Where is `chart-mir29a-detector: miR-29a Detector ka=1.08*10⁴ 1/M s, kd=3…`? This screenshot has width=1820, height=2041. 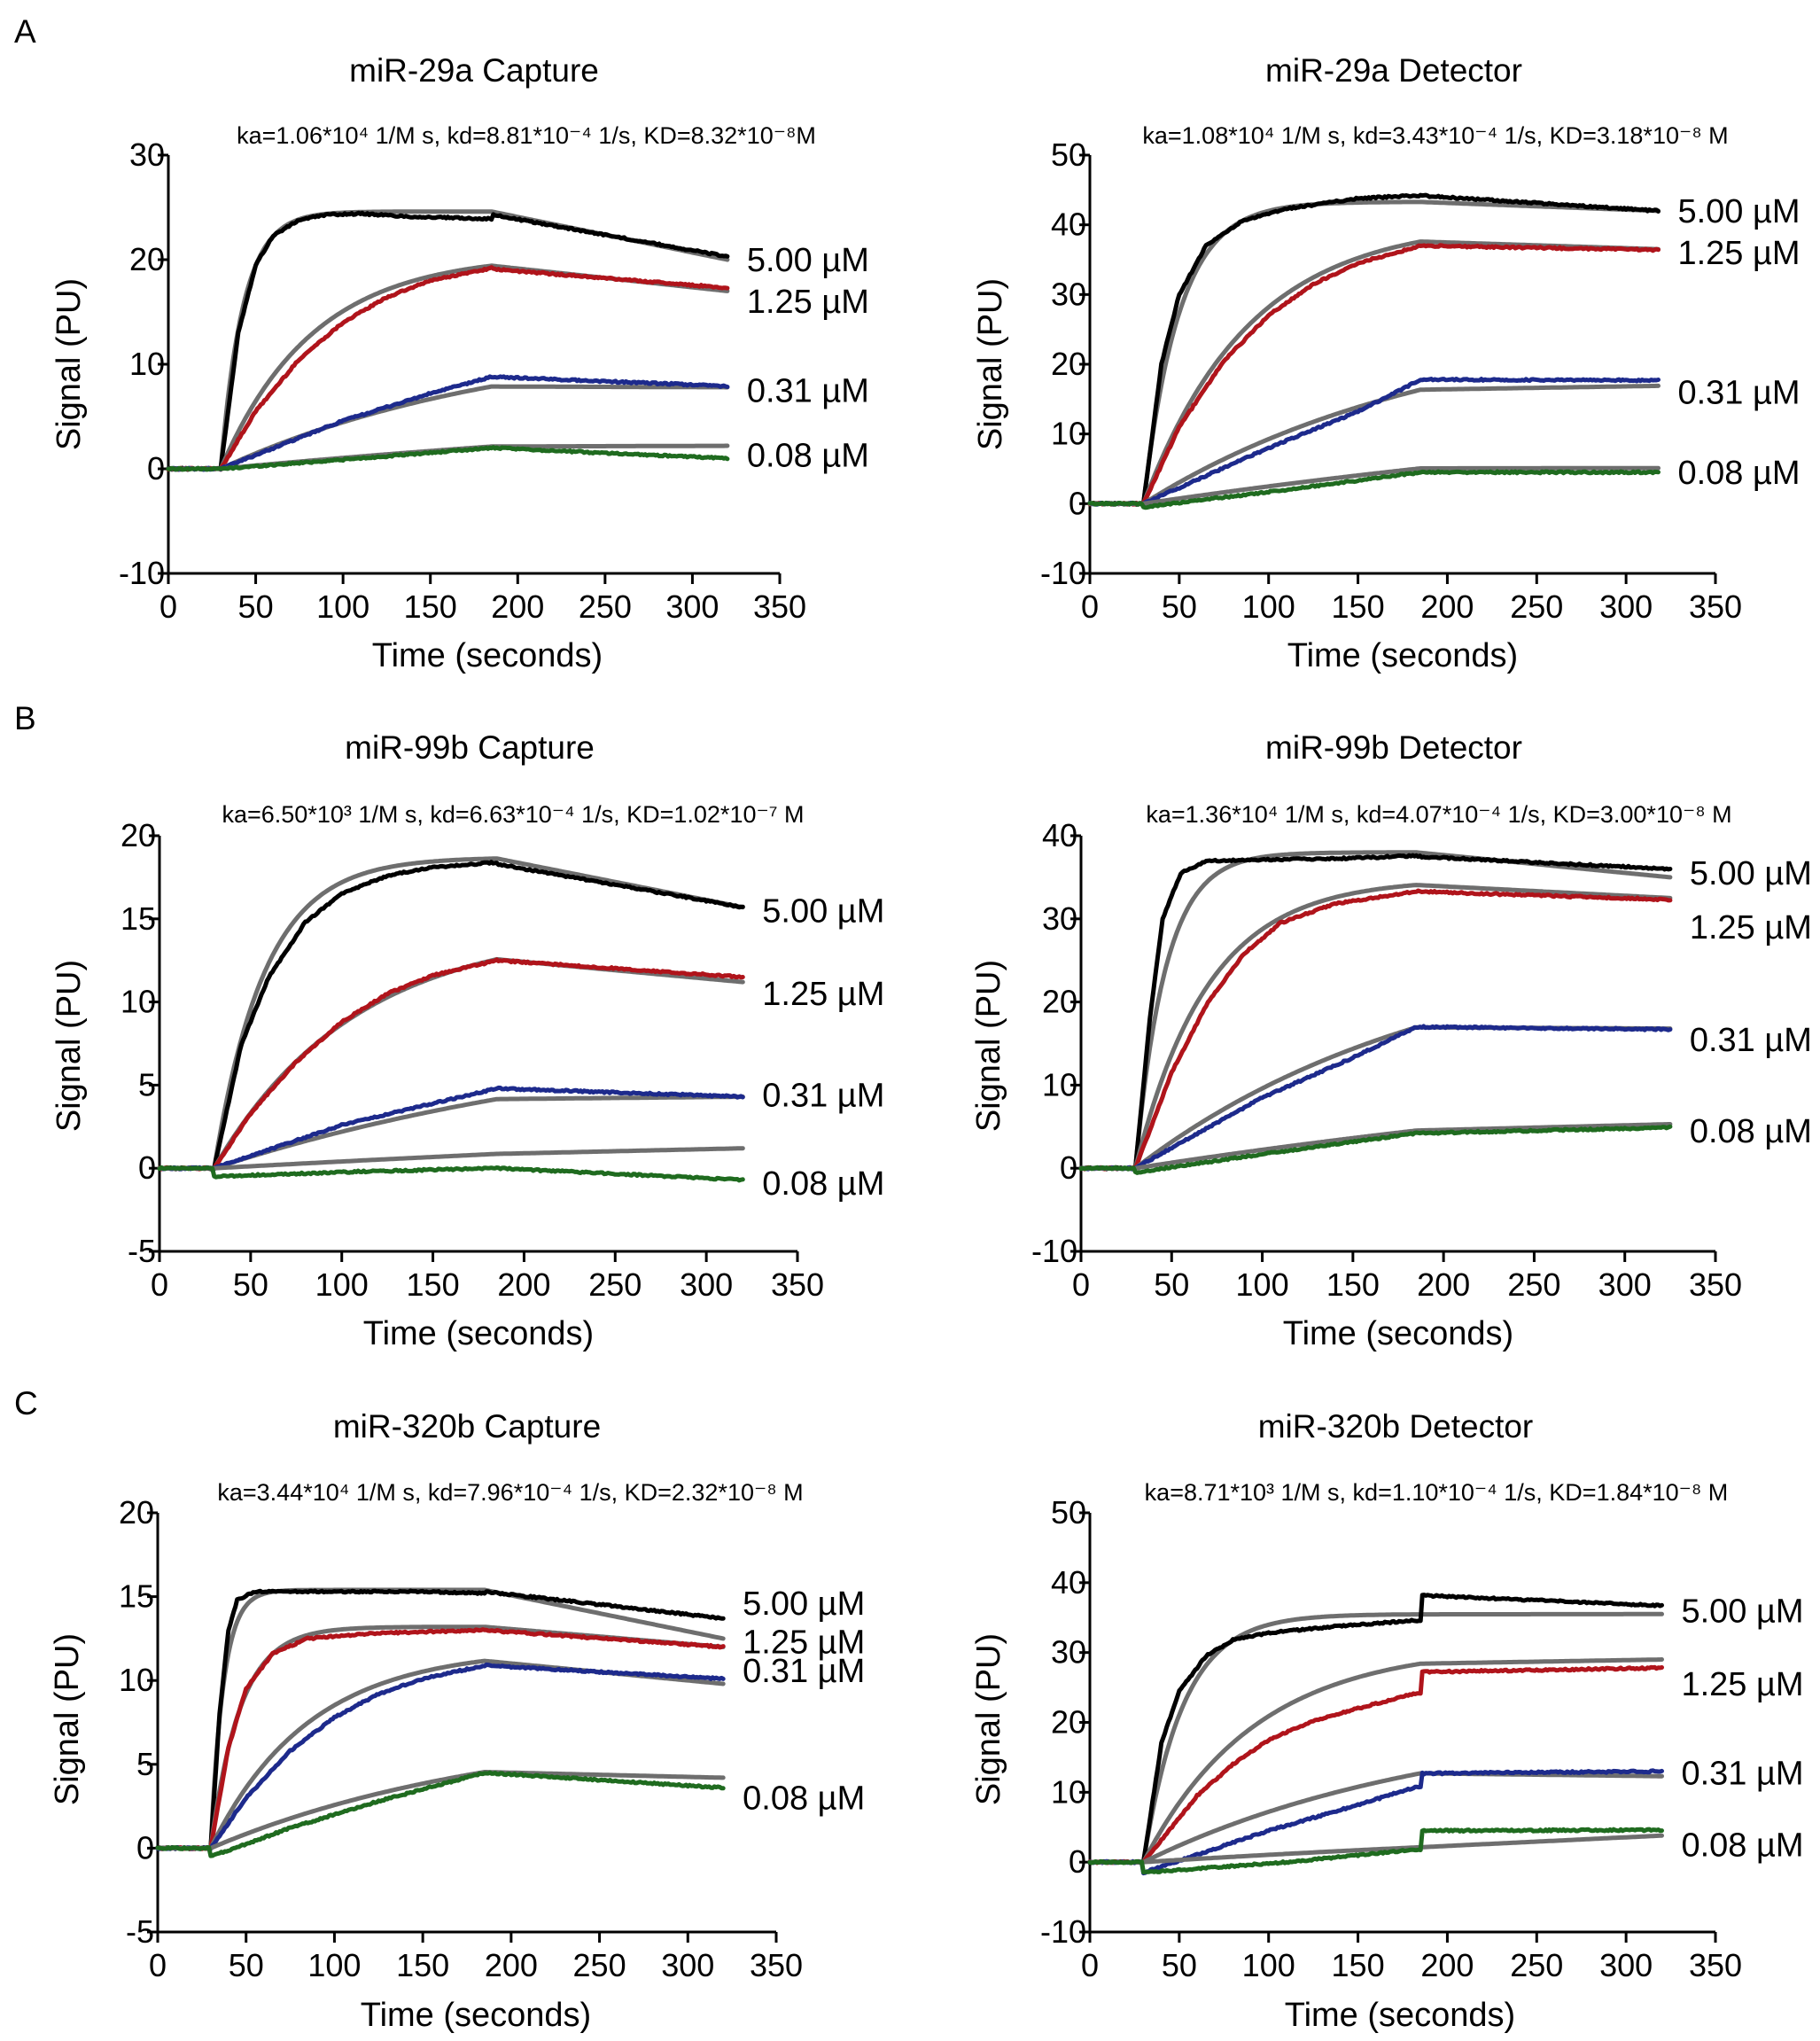 chart-mir29a-detector: miR-29a Detector ka=1.08*10⁴ 1/M s, kd=3… is located at coordinates (1386, 363).